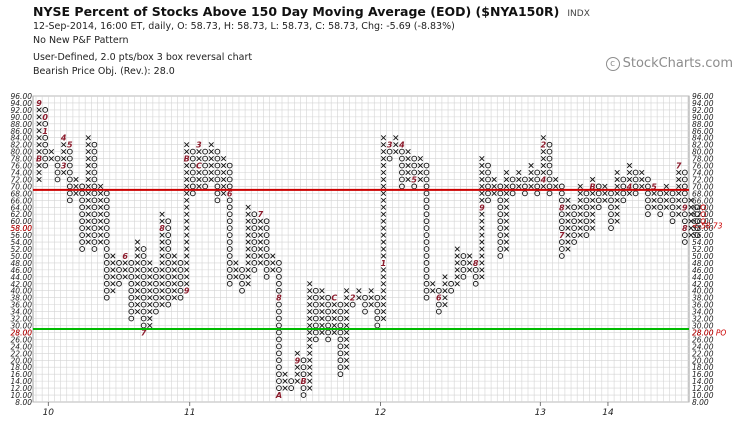 This screenshot has width=745, height=426. Describe the element at coordinates (703, 381) in the screenshot. I see `y-tick-label-right: 14.00` at that location.